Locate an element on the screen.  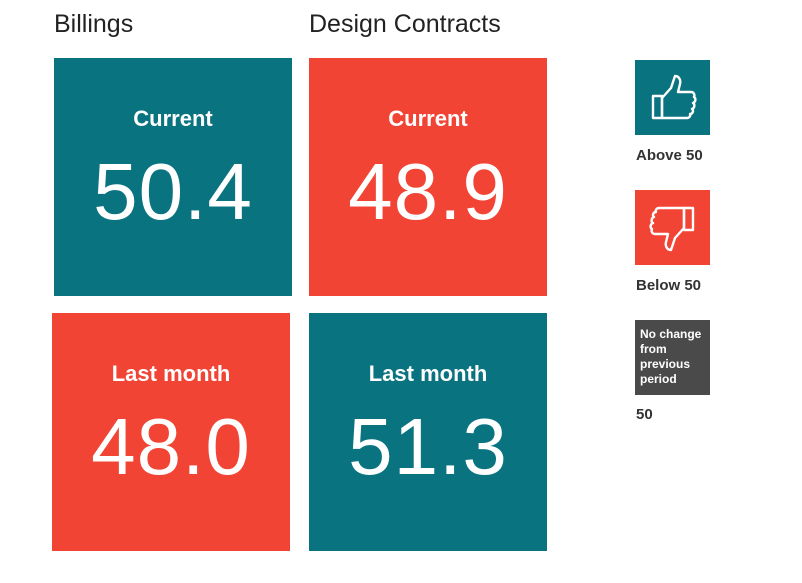
tile-value: 50.4 is located at coordinates (173, 191).